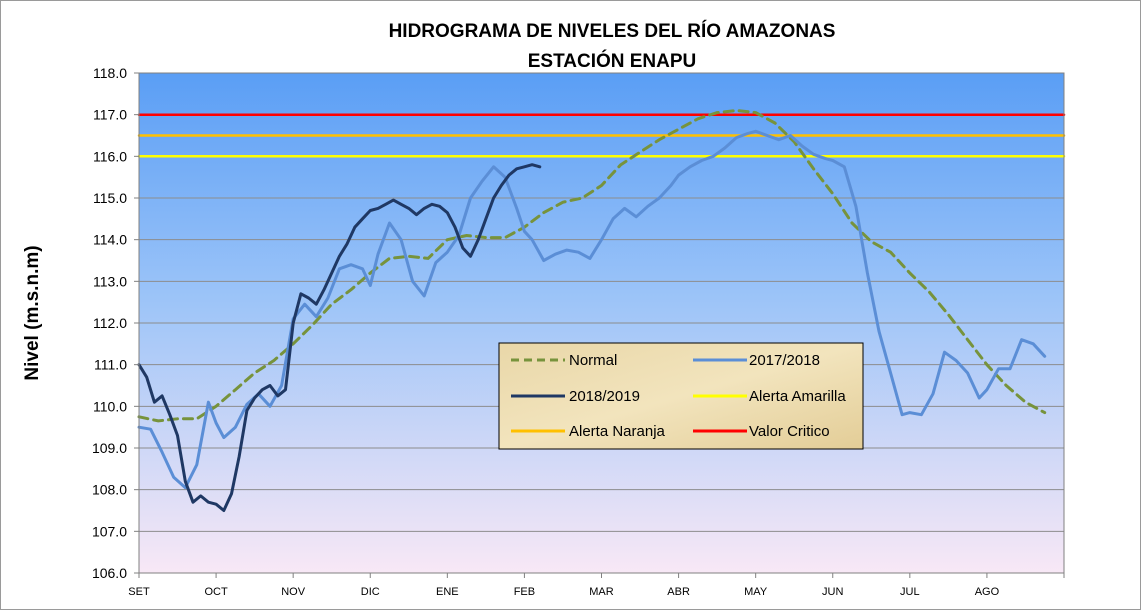 The height and width of the screenshot is (611, 1141). Describe the element at coordinates (293, 592) in the screenshot. I see `x-tick-label: NOV` at that location.